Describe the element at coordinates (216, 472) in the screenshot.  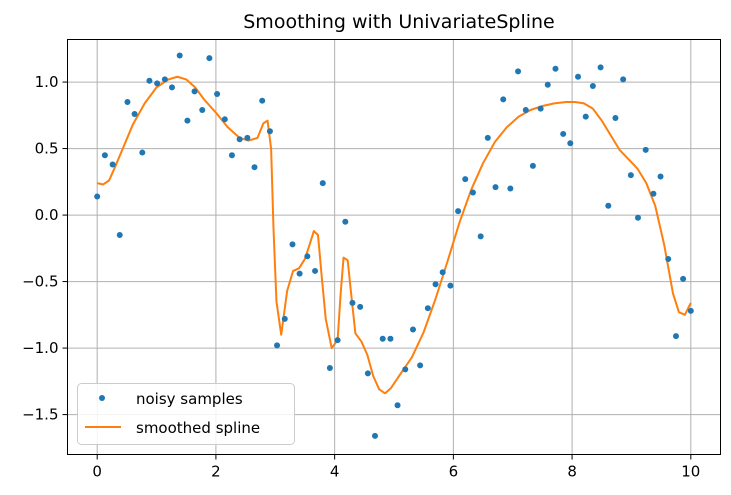
I see `x-tick-label: 2` at that location.